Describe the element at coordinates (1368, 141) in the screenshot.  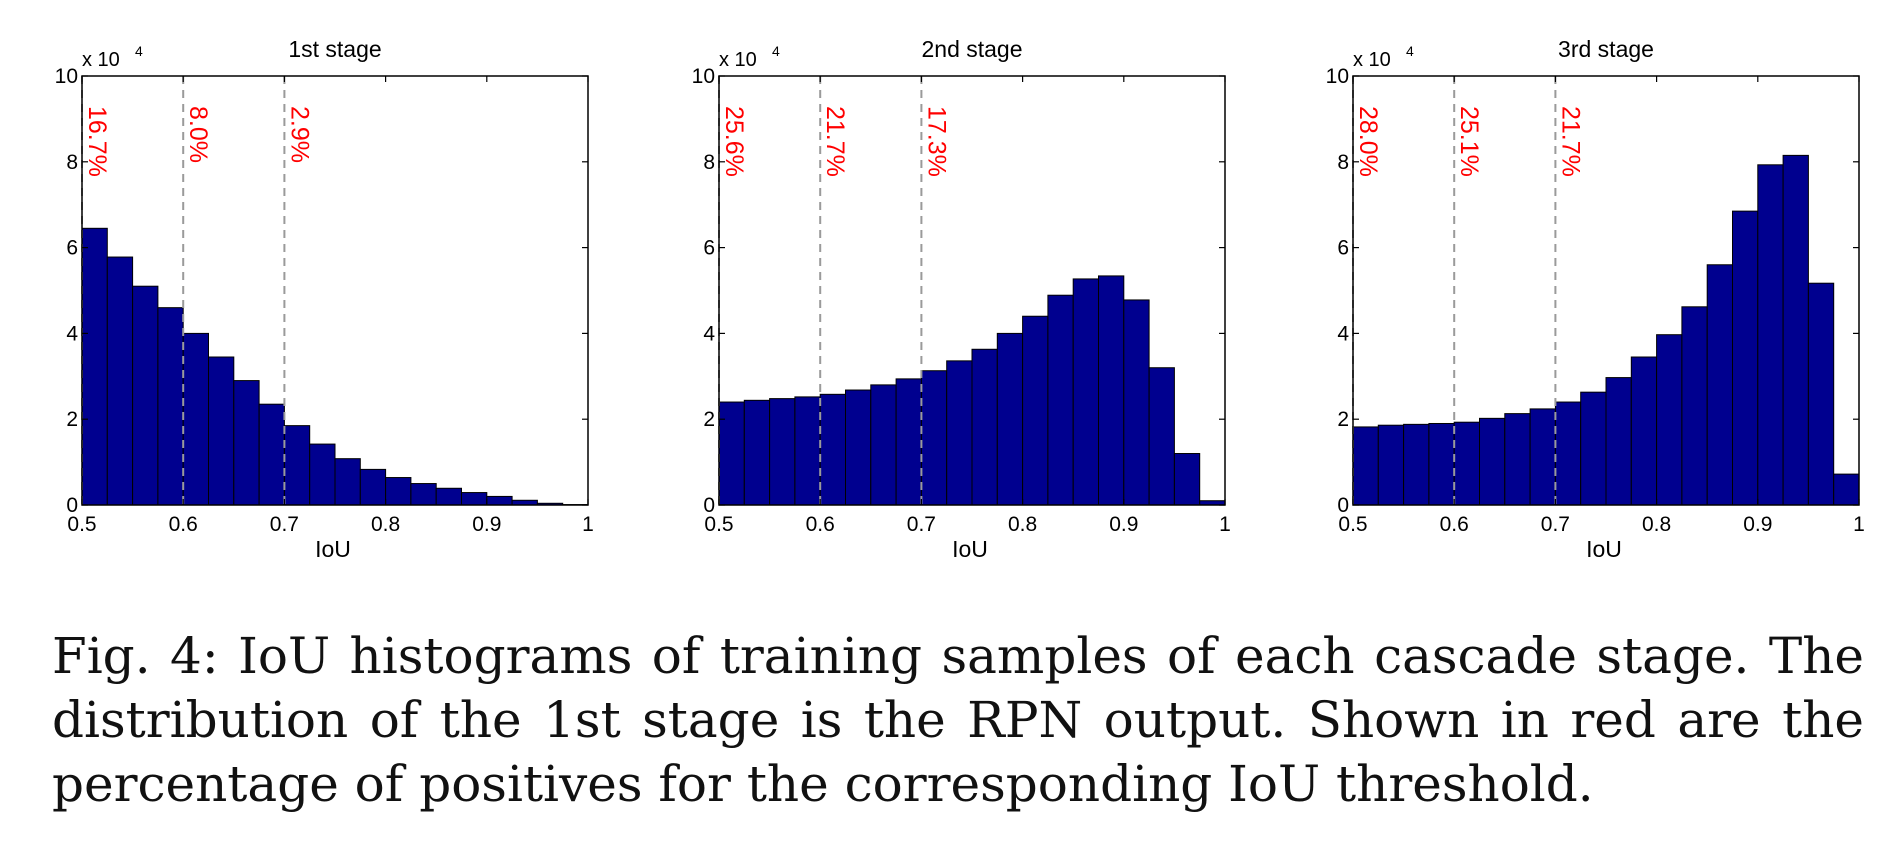
I see `positive-percentage-label: 28.0%` at that location.